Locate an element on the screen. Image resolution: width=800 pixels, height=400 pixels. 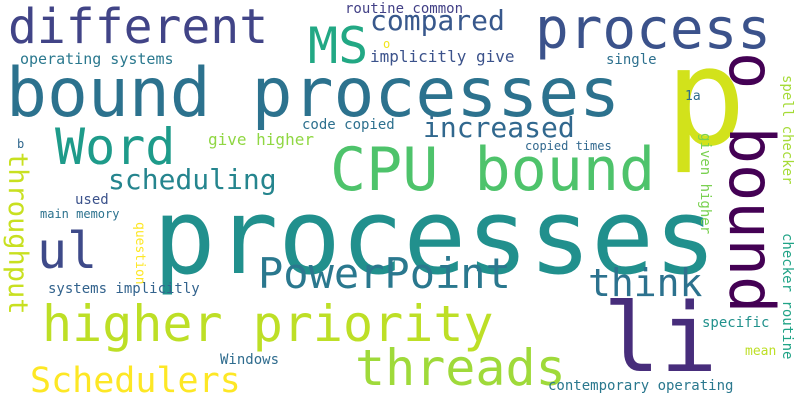
word-cpu-bound: CPU bound is located at coordinates (493, 170).